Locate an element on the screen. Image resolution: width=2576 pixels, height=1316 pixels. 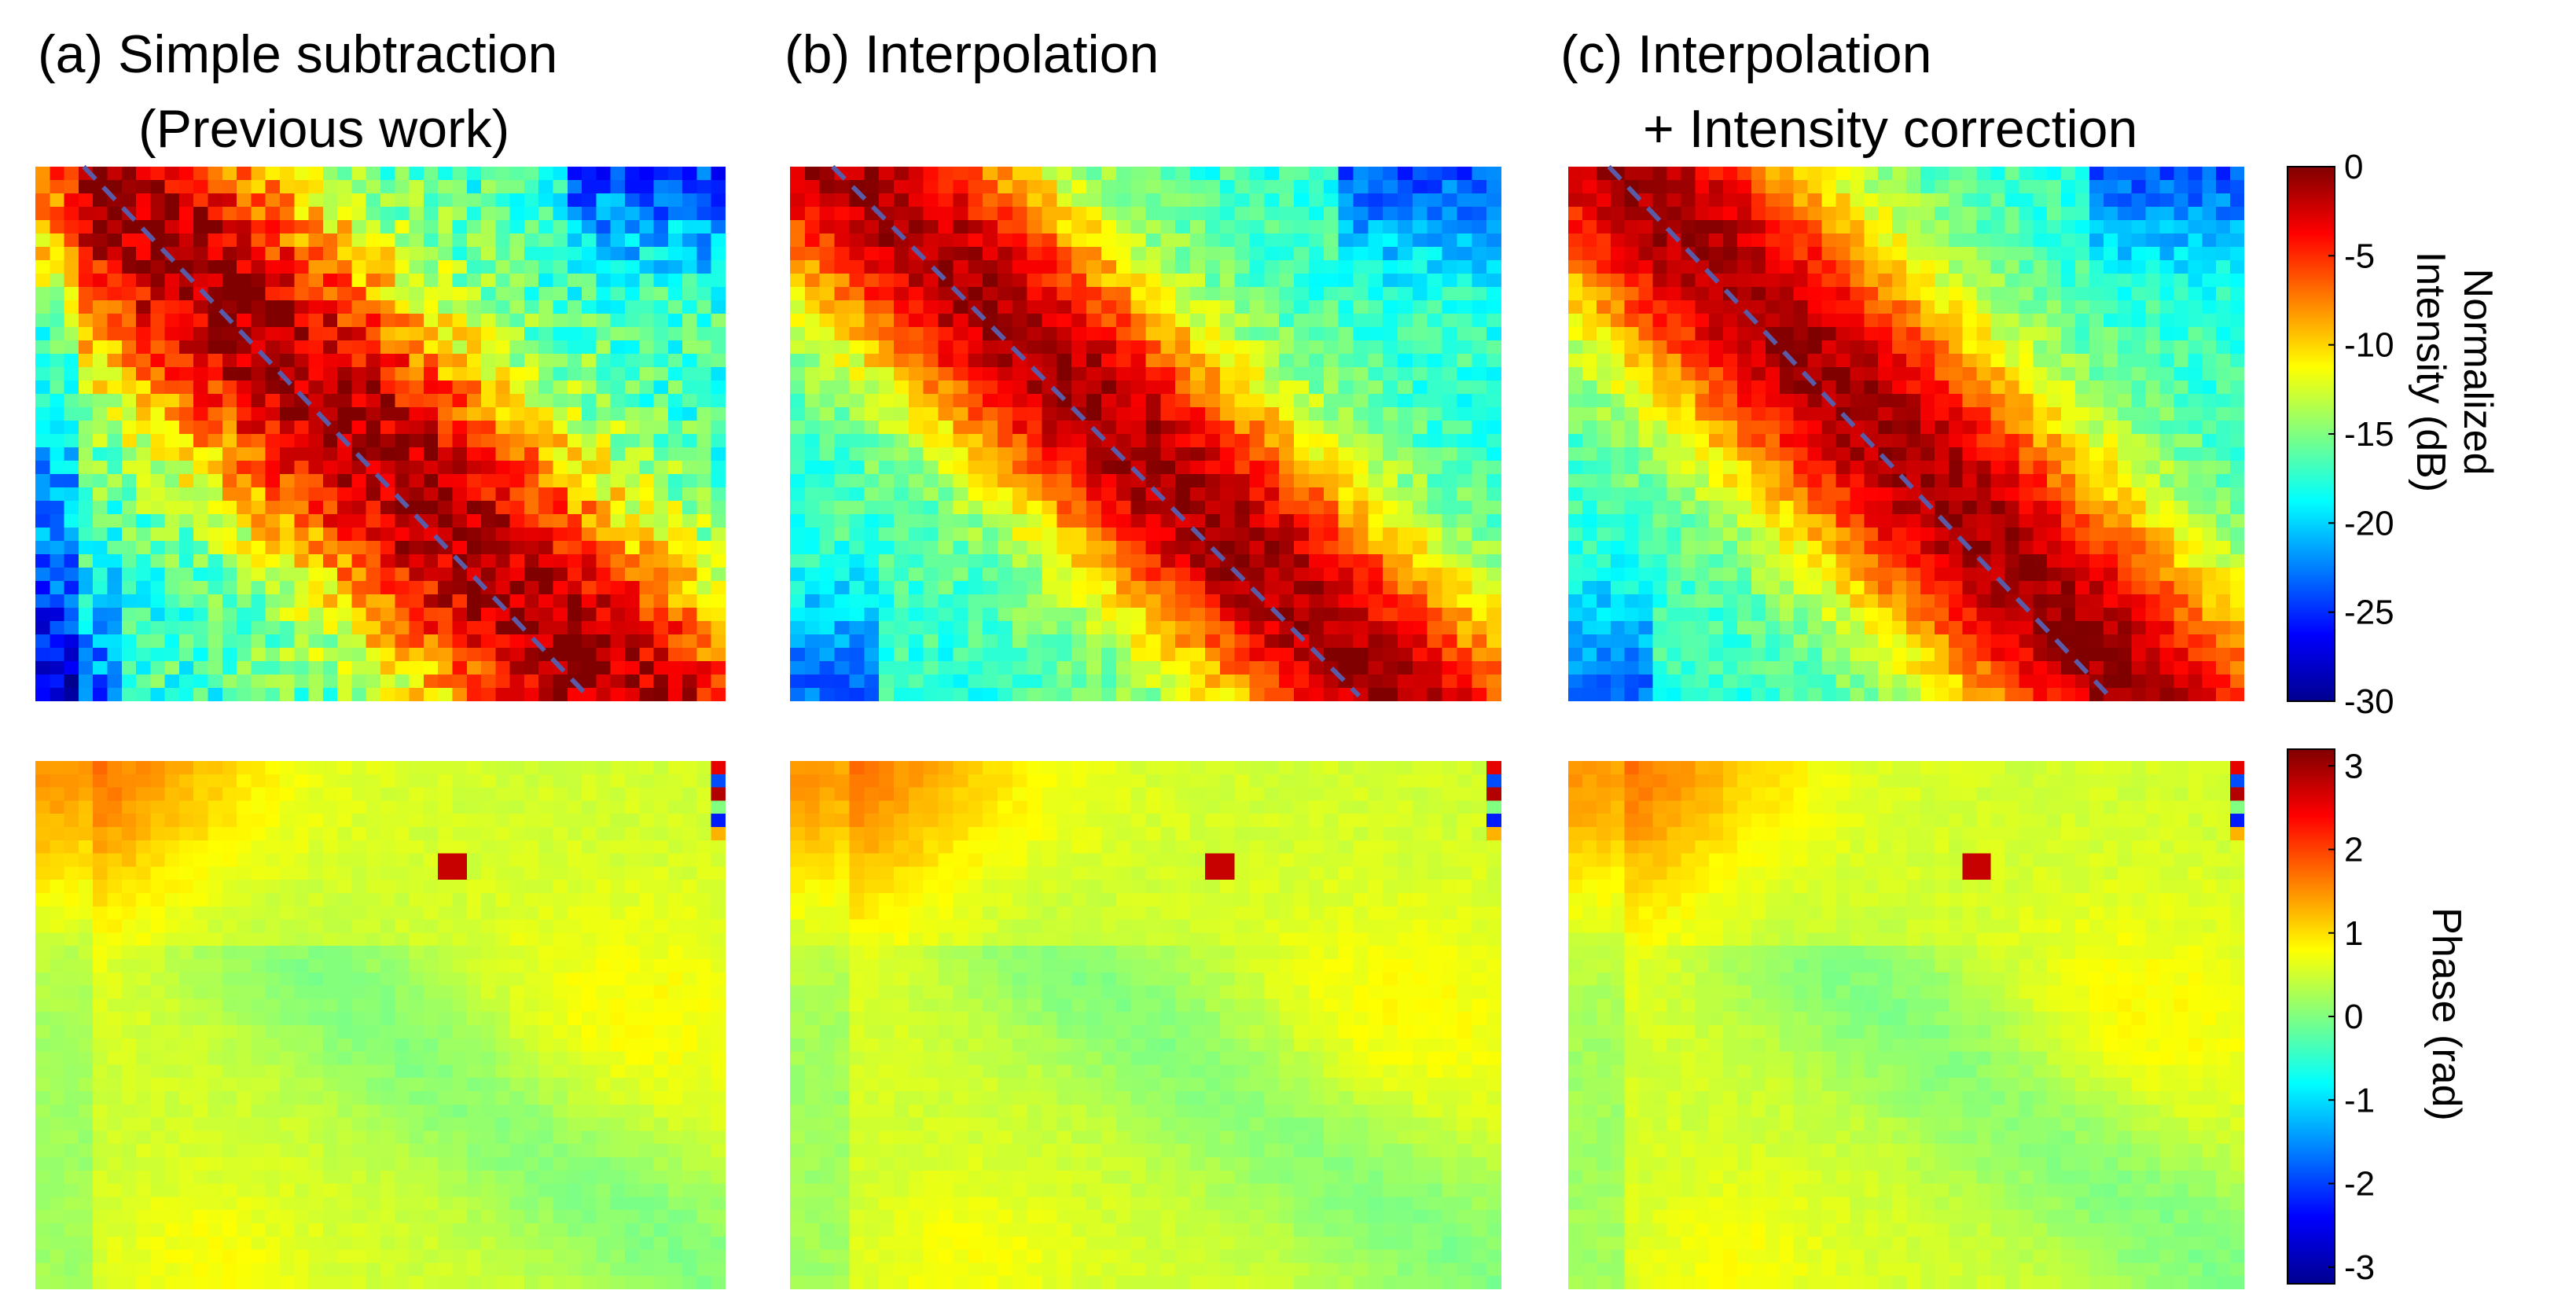
intensity-heatmap-a is located at coordinates (380, 432).